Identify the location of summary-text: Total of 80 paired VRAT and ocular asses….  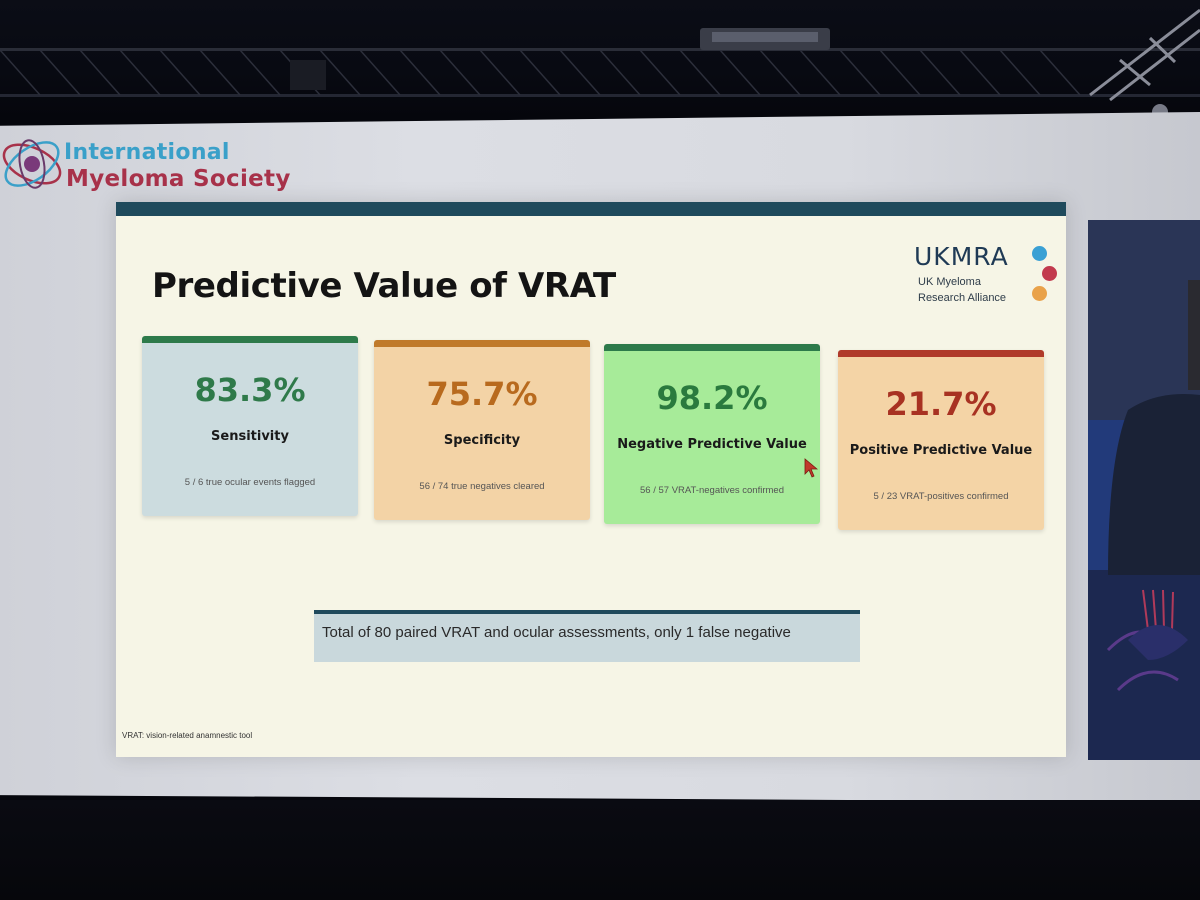
(556, 632).